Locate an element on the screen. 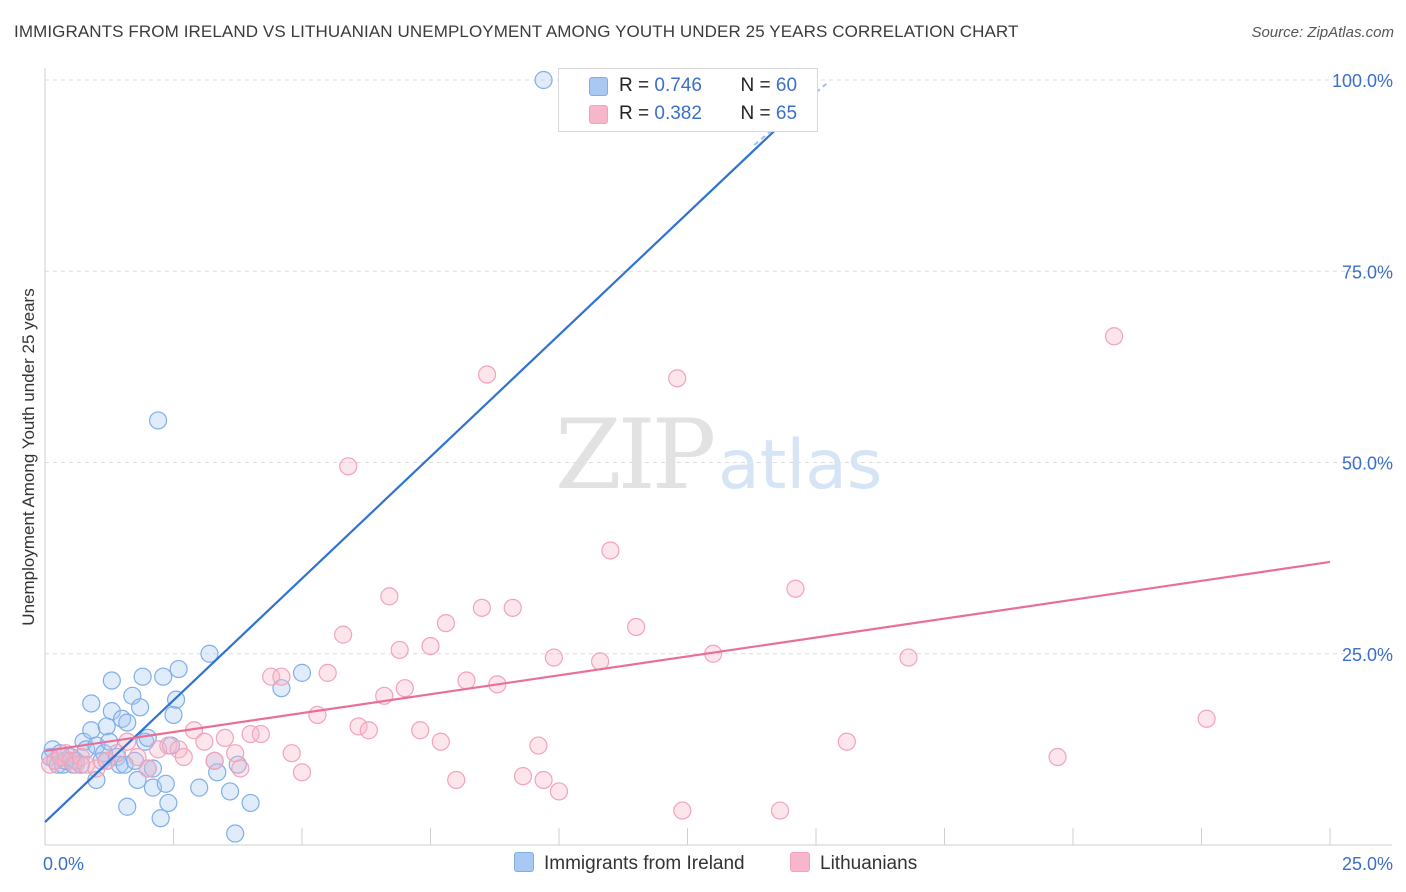  bottom-legend-swatch-ireland is located at coordinates (524, 862).